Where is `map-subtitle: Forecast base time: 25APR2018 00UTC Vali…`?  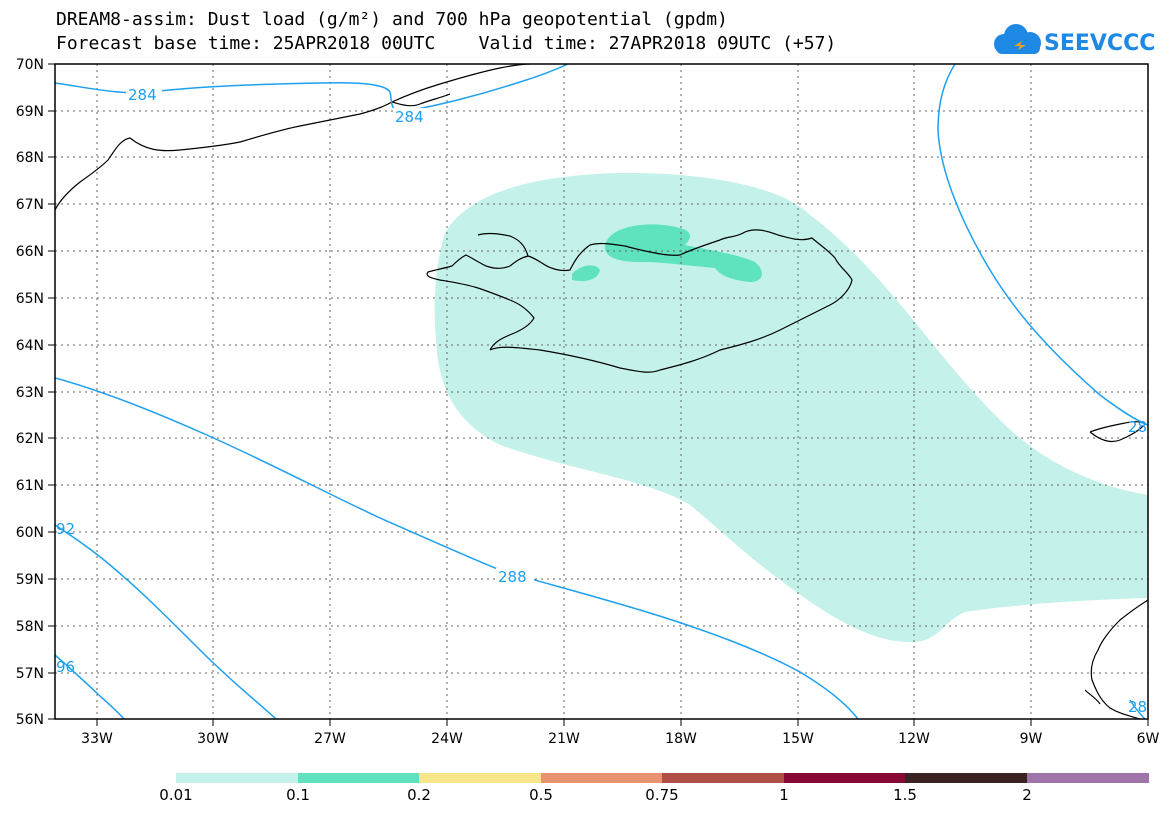
map-subtitle: Forecast base time: 25APR2018 00UTC Vali… is located at coordinates (446, 43).